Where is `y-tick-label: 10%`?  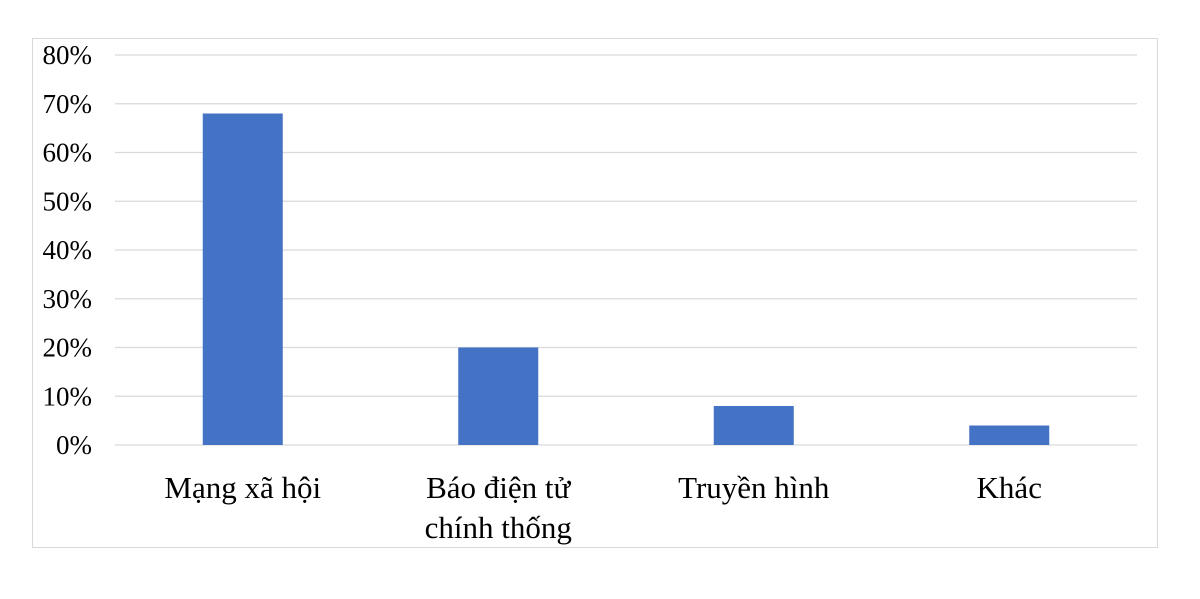 y-tick-label: 10% is located at coordinates (68, 396).